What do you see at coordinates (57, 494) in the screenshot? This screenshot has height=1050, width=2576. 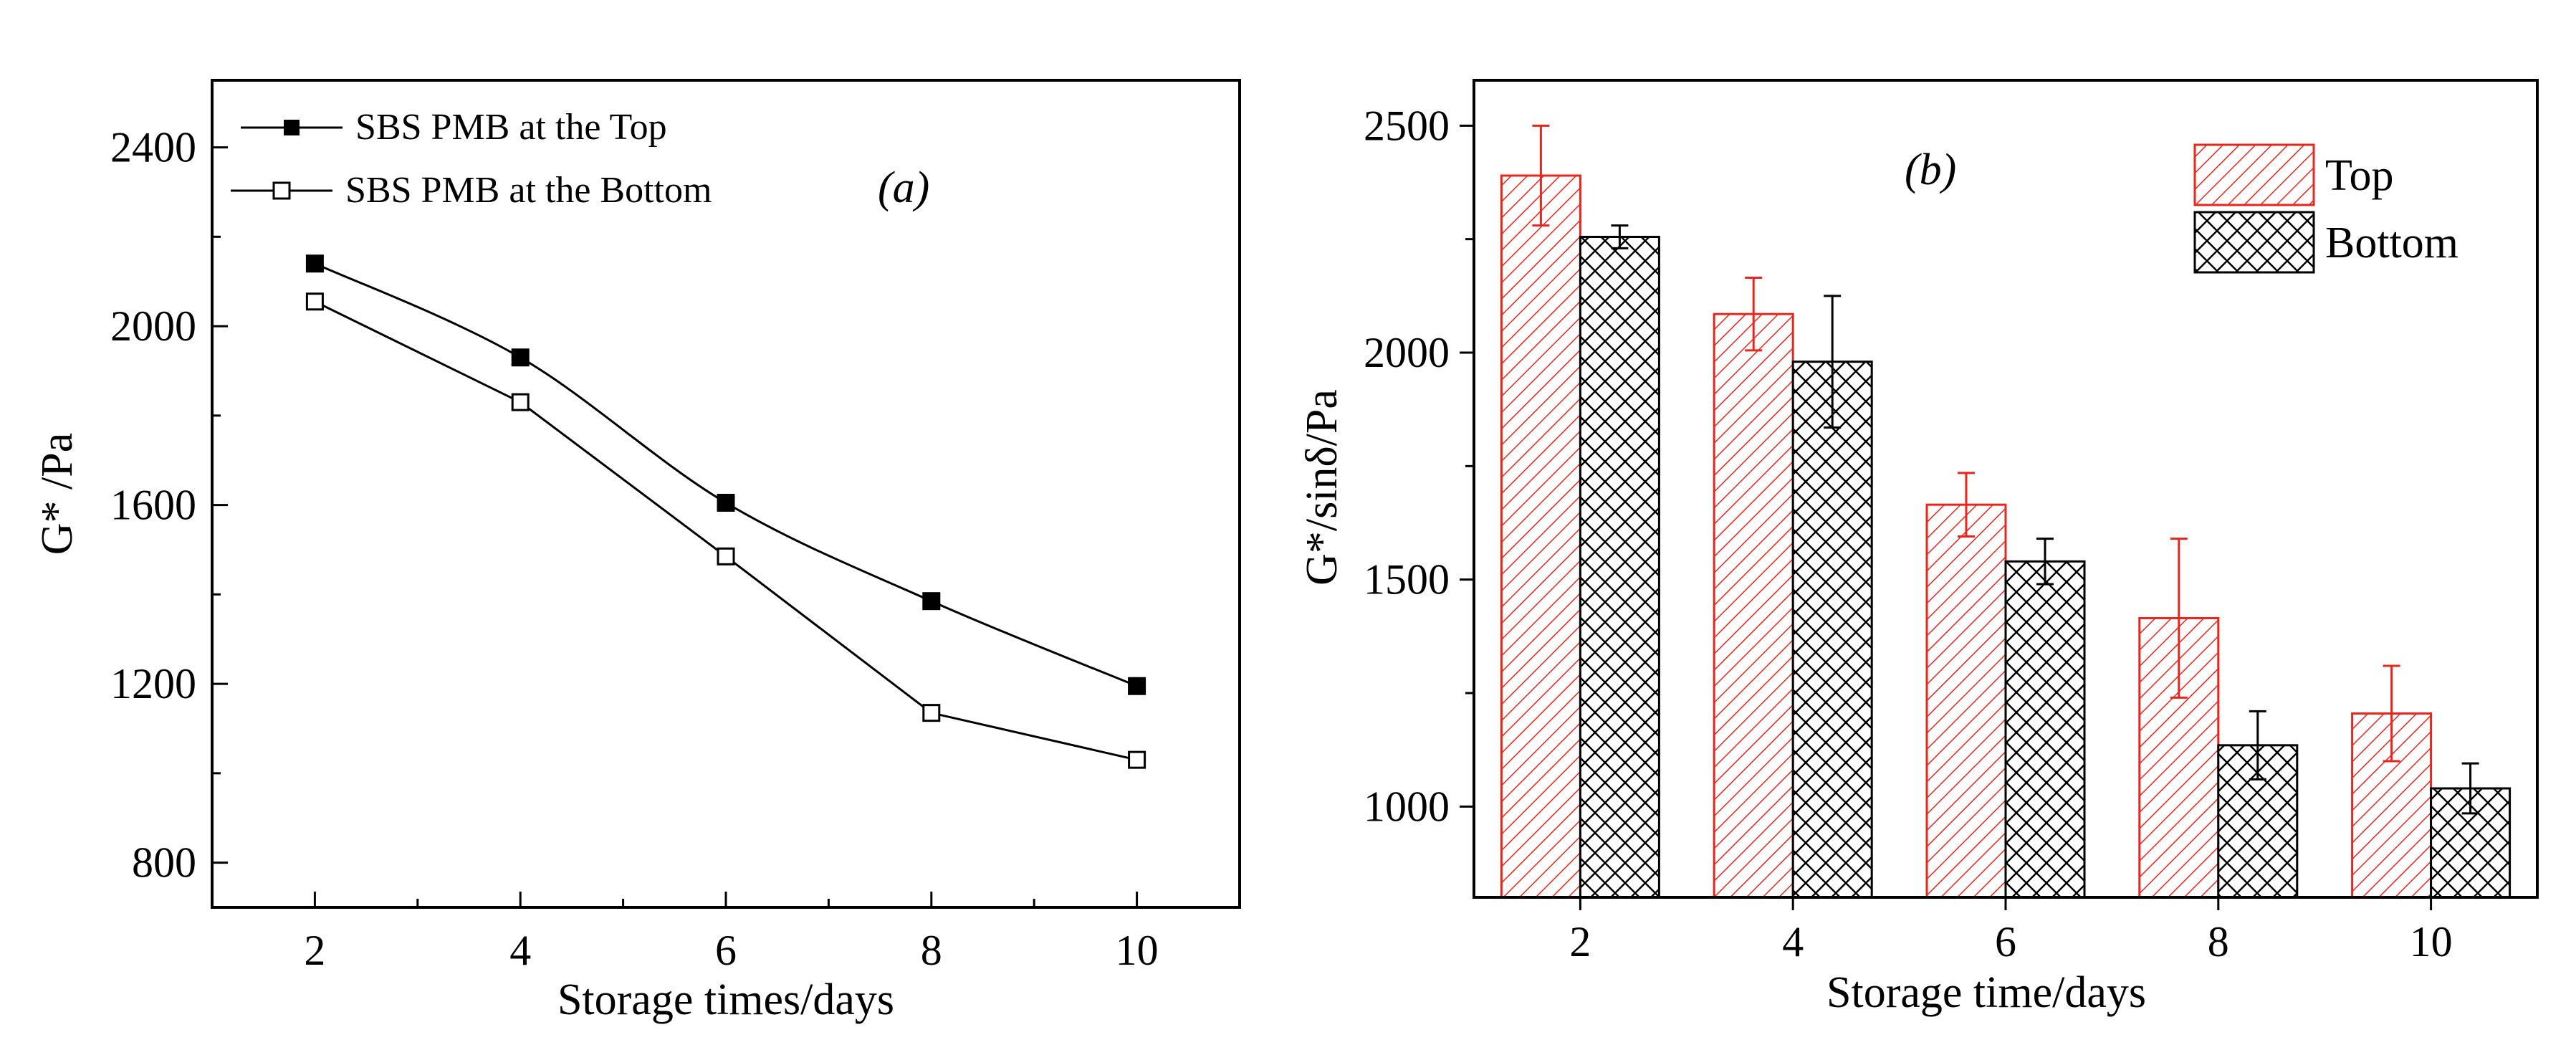 I see `chart-a-y-label: G* /Pa` at bounding box center [57, 494].